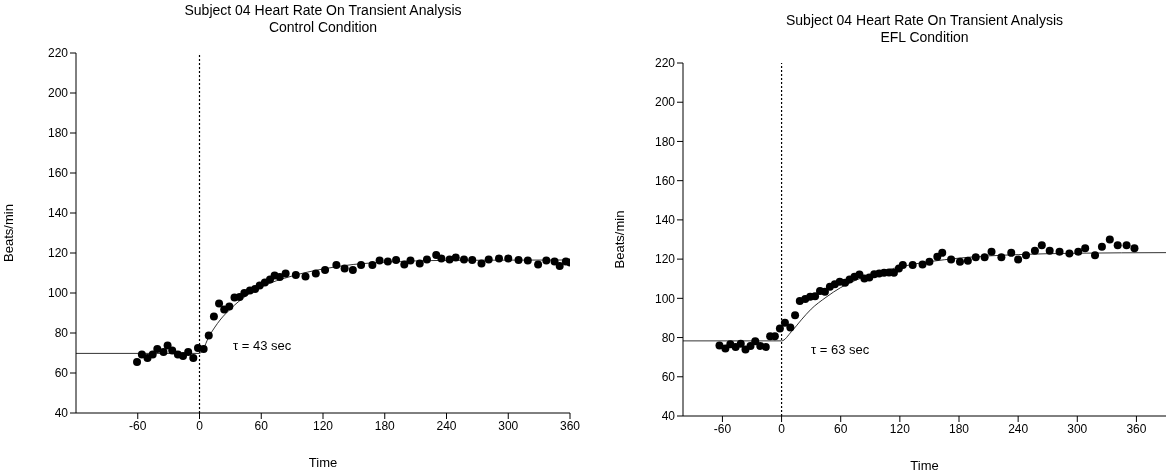  What do you see at coordinates (924, 37) in the screenshot?
I see `chart-subtitle: EFL Condition` at bounding box center [924, 37].